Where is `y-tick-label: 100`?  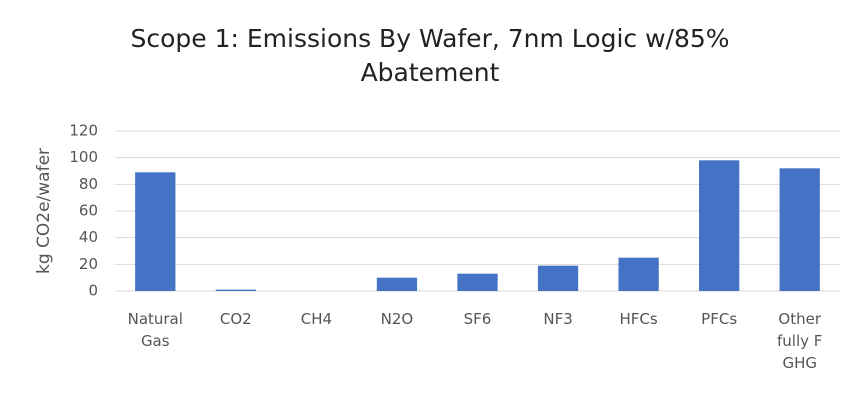
y-tick-label: 100 is located at coordinates (83, 157).